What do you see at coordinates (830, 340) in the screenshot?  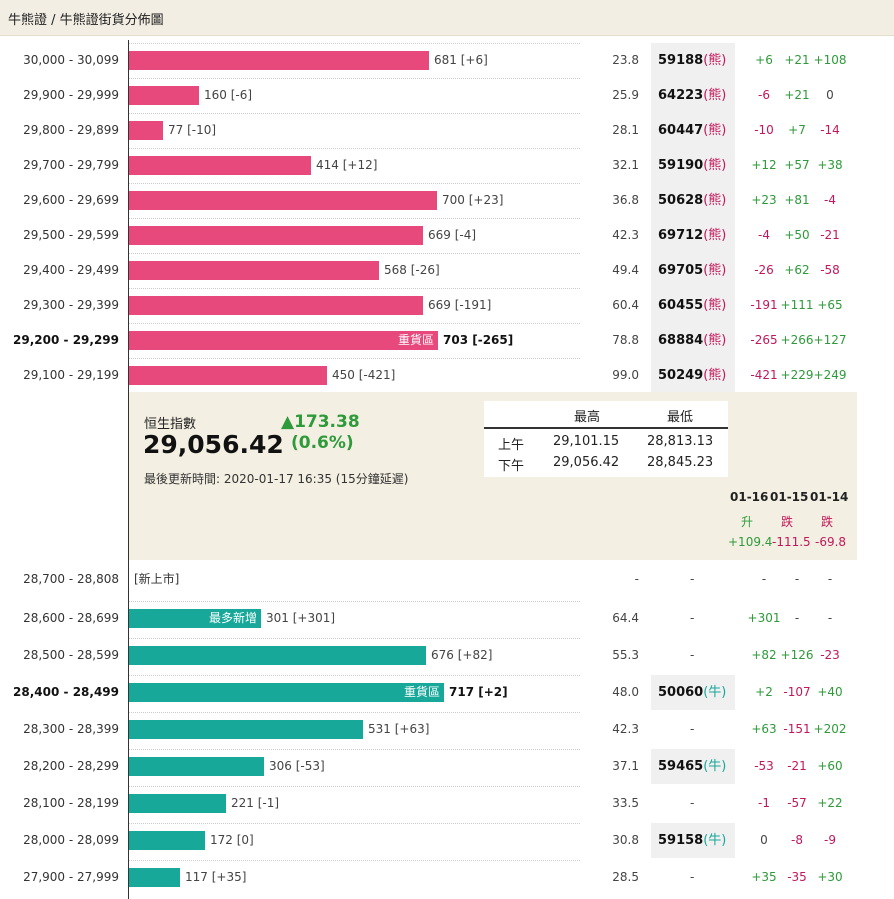 I see `change-col-3: +127` at bounding box center [830, 340].